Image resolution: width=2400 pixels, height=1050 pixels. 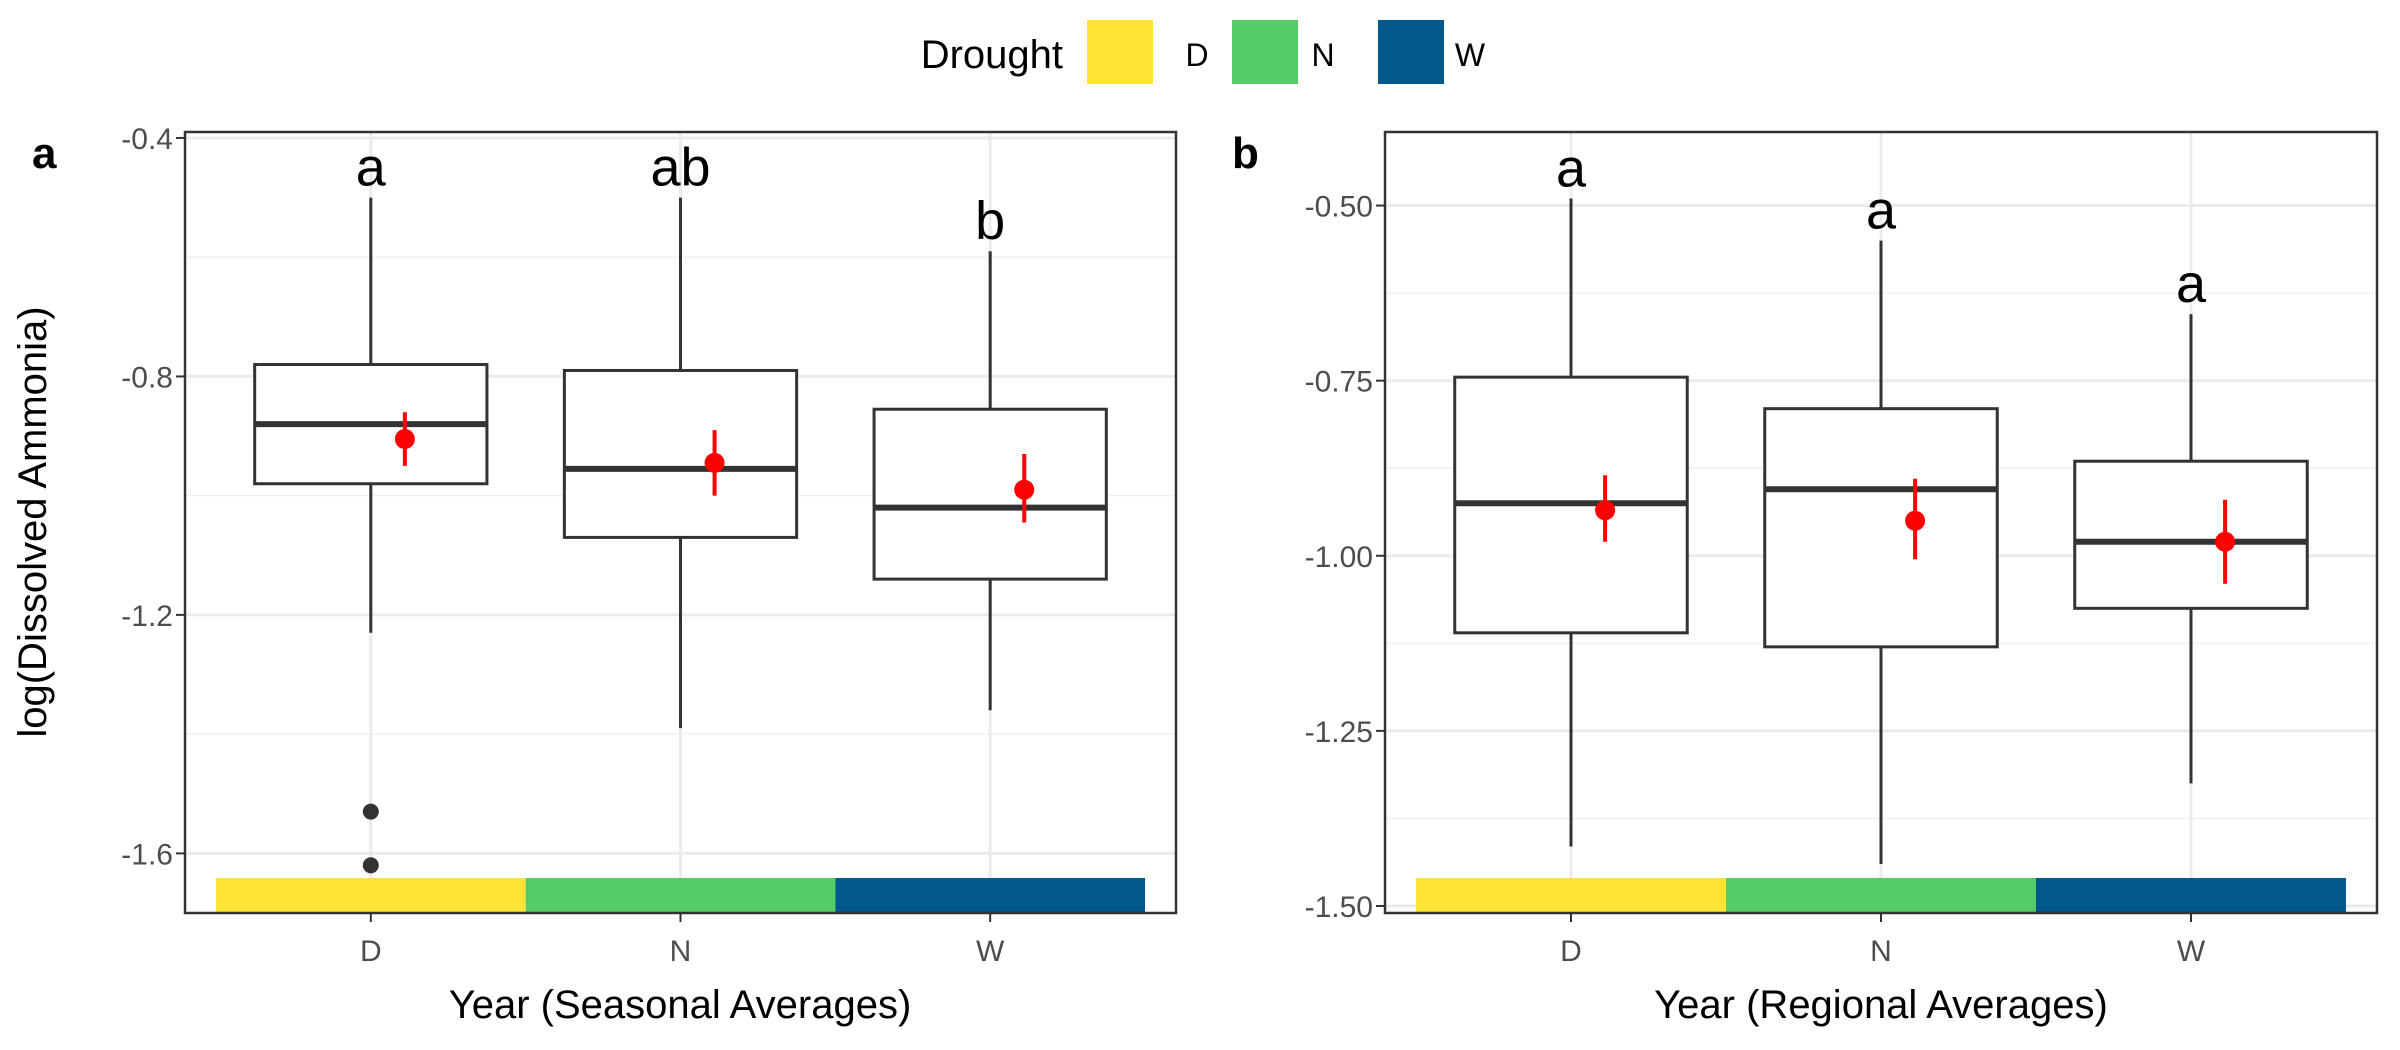 What do you see at coordinates (680, 168) in the screenshot?
I see `significance-letter: ab` at bounding box center [680, 168].